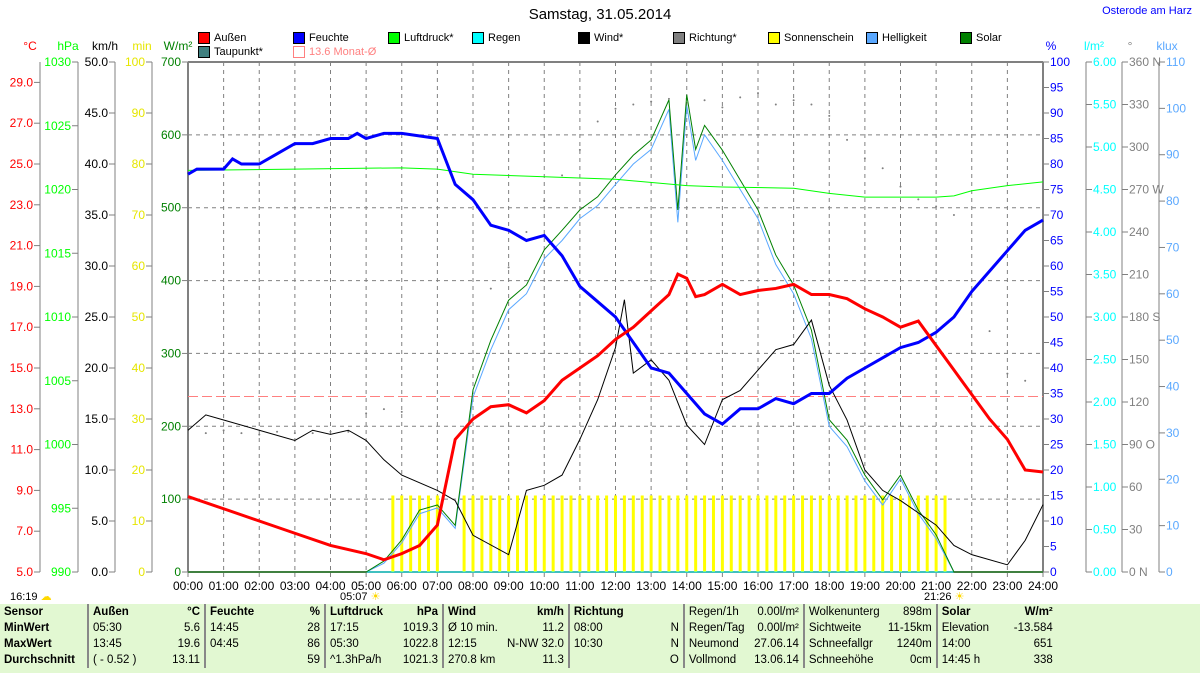 This screenshot has height=673, width=1200. Describe the element at coordinates (22, 246) in the screenshot. I see `axis-tick-label-temp: 21.0` at that location.